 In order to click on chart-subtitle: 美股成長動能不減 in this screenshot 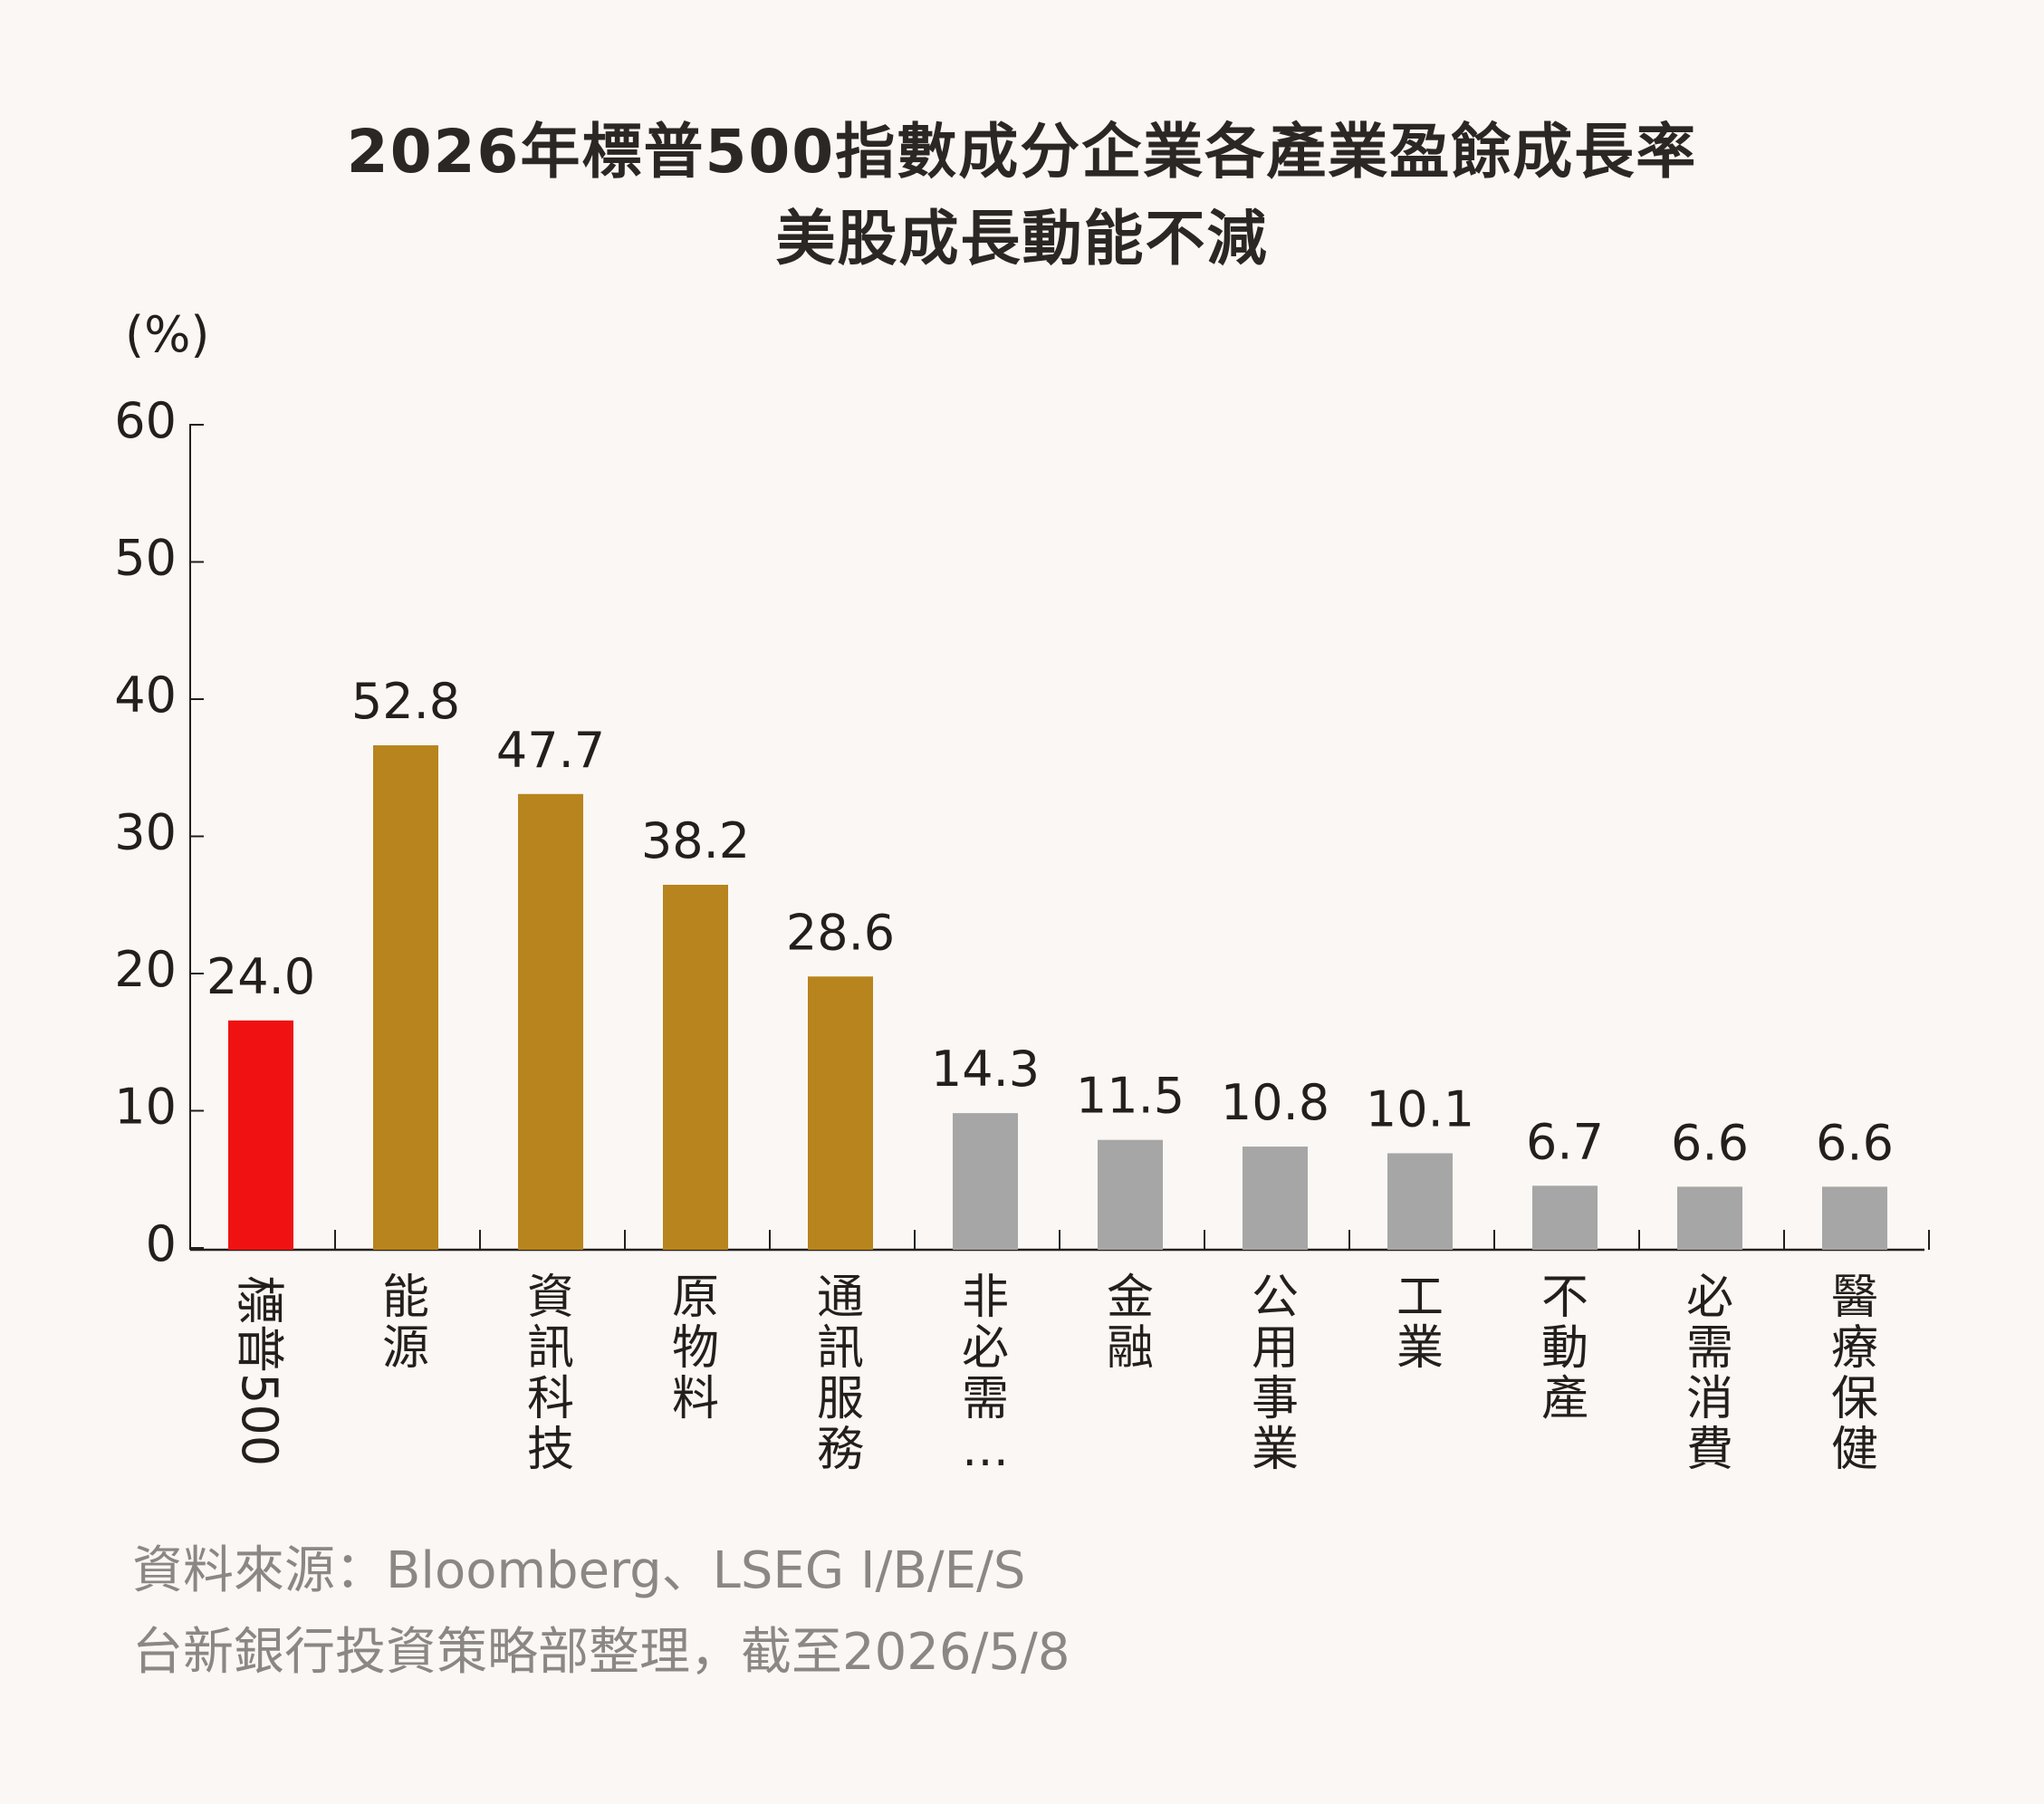, I will do `click(1022, 239)`.